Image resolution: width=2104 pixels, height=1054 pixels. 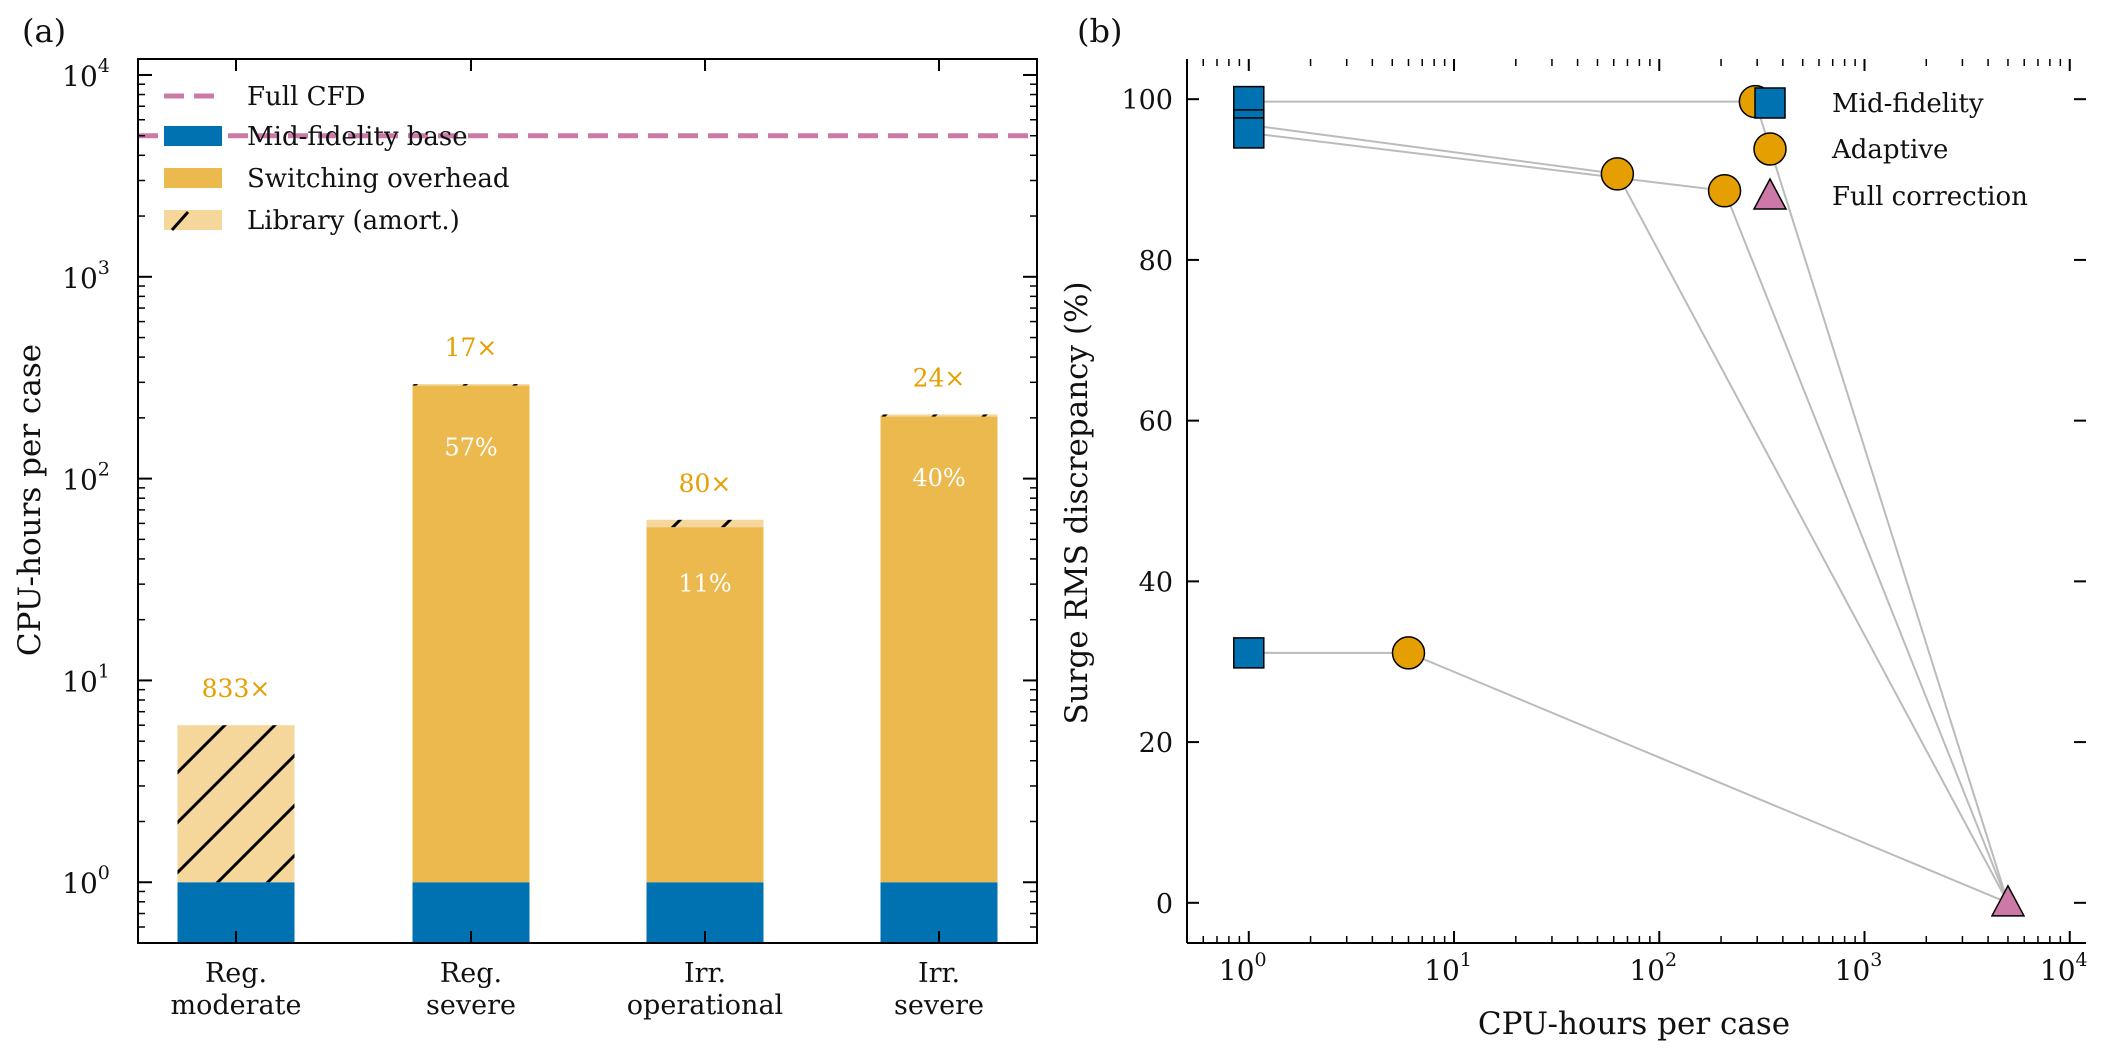 I want to click on legend-marker-adaptive, so click(x=1770, y=149).